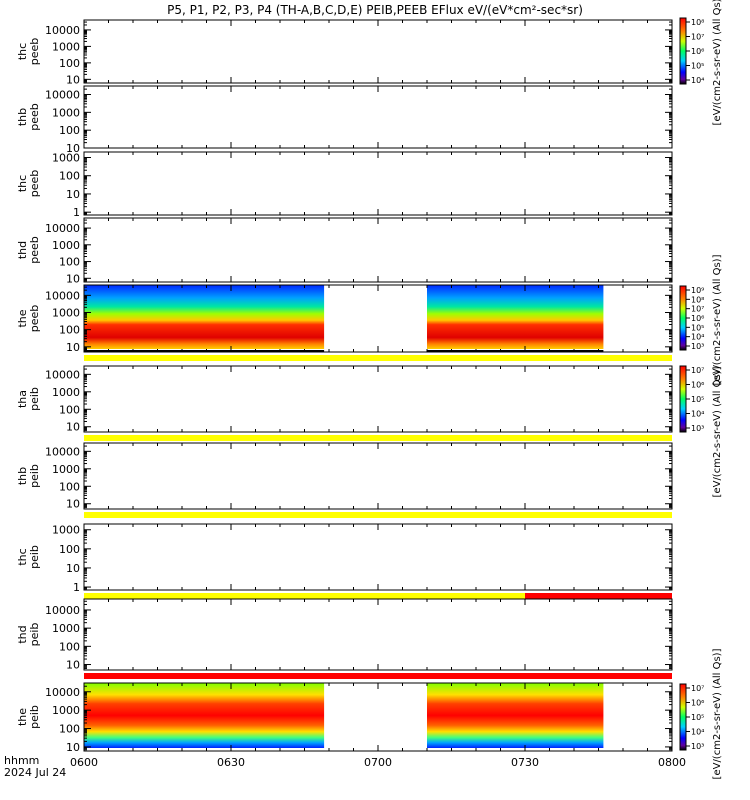  I want to click on colorbar-gradient, so click(683, 51).